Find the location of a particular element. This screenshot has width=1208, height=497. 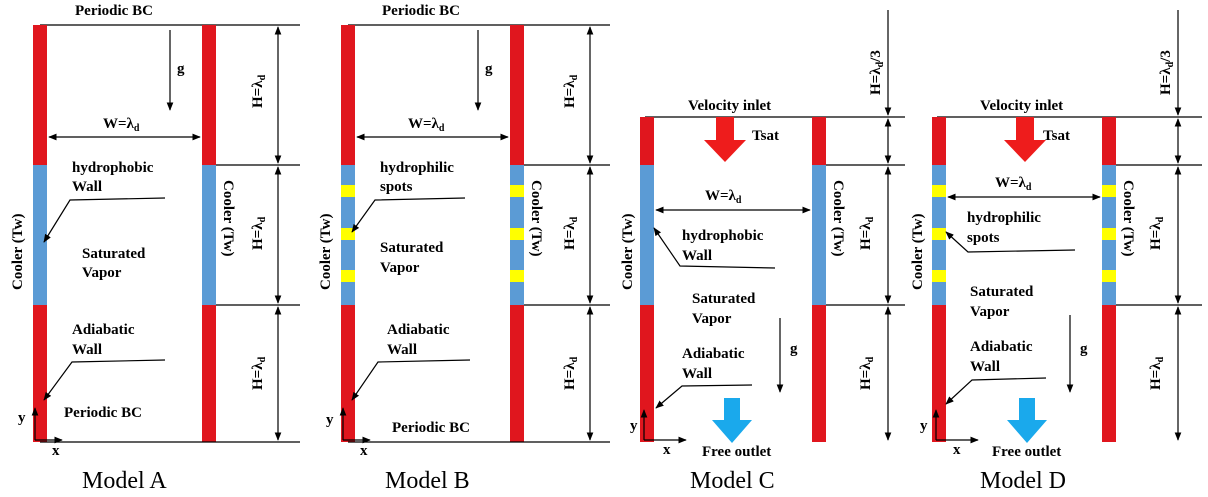

model-c-axis-x: x is located at coordinates (667, 450).